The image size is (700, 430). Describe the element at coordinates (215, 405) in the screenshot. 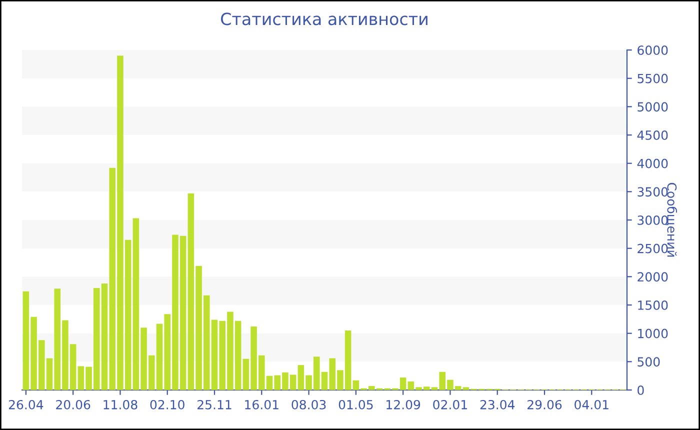

I see `x-tick-label: 25.11` at that location.